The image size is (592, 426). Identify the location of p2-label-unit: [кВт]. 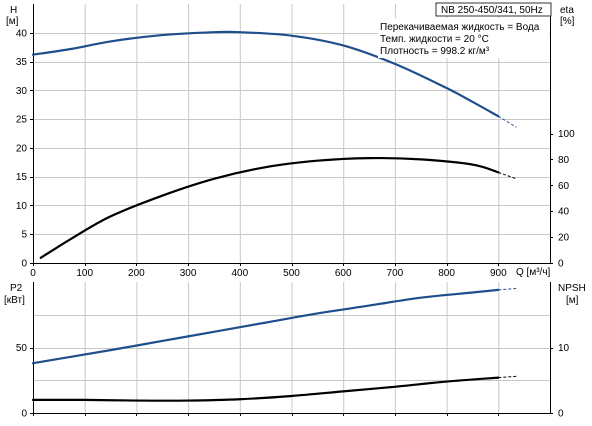
(14, 300).